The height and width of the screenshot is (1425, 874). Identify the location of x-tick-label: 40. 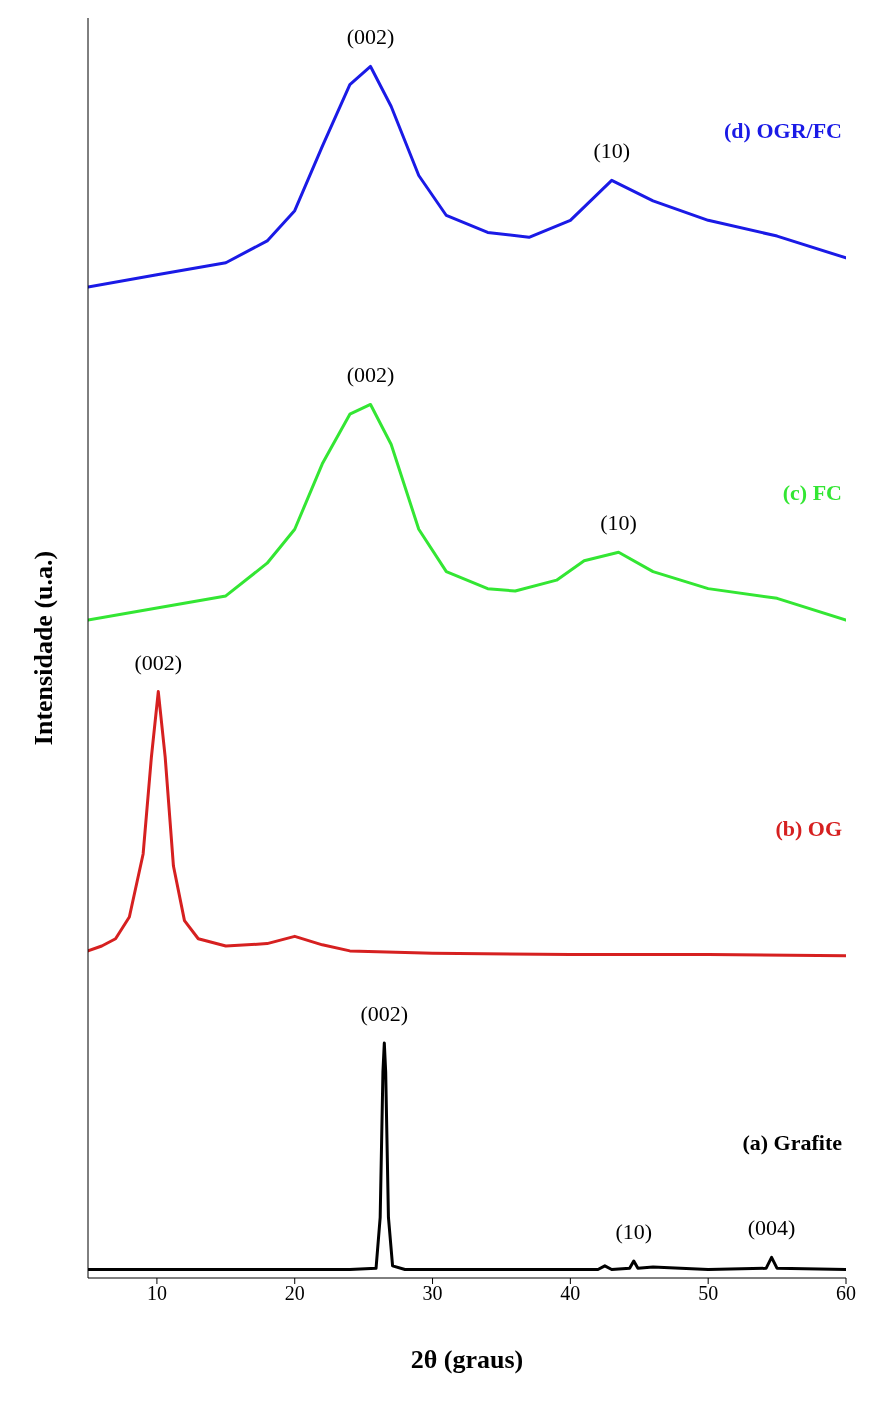
(570, 1293).